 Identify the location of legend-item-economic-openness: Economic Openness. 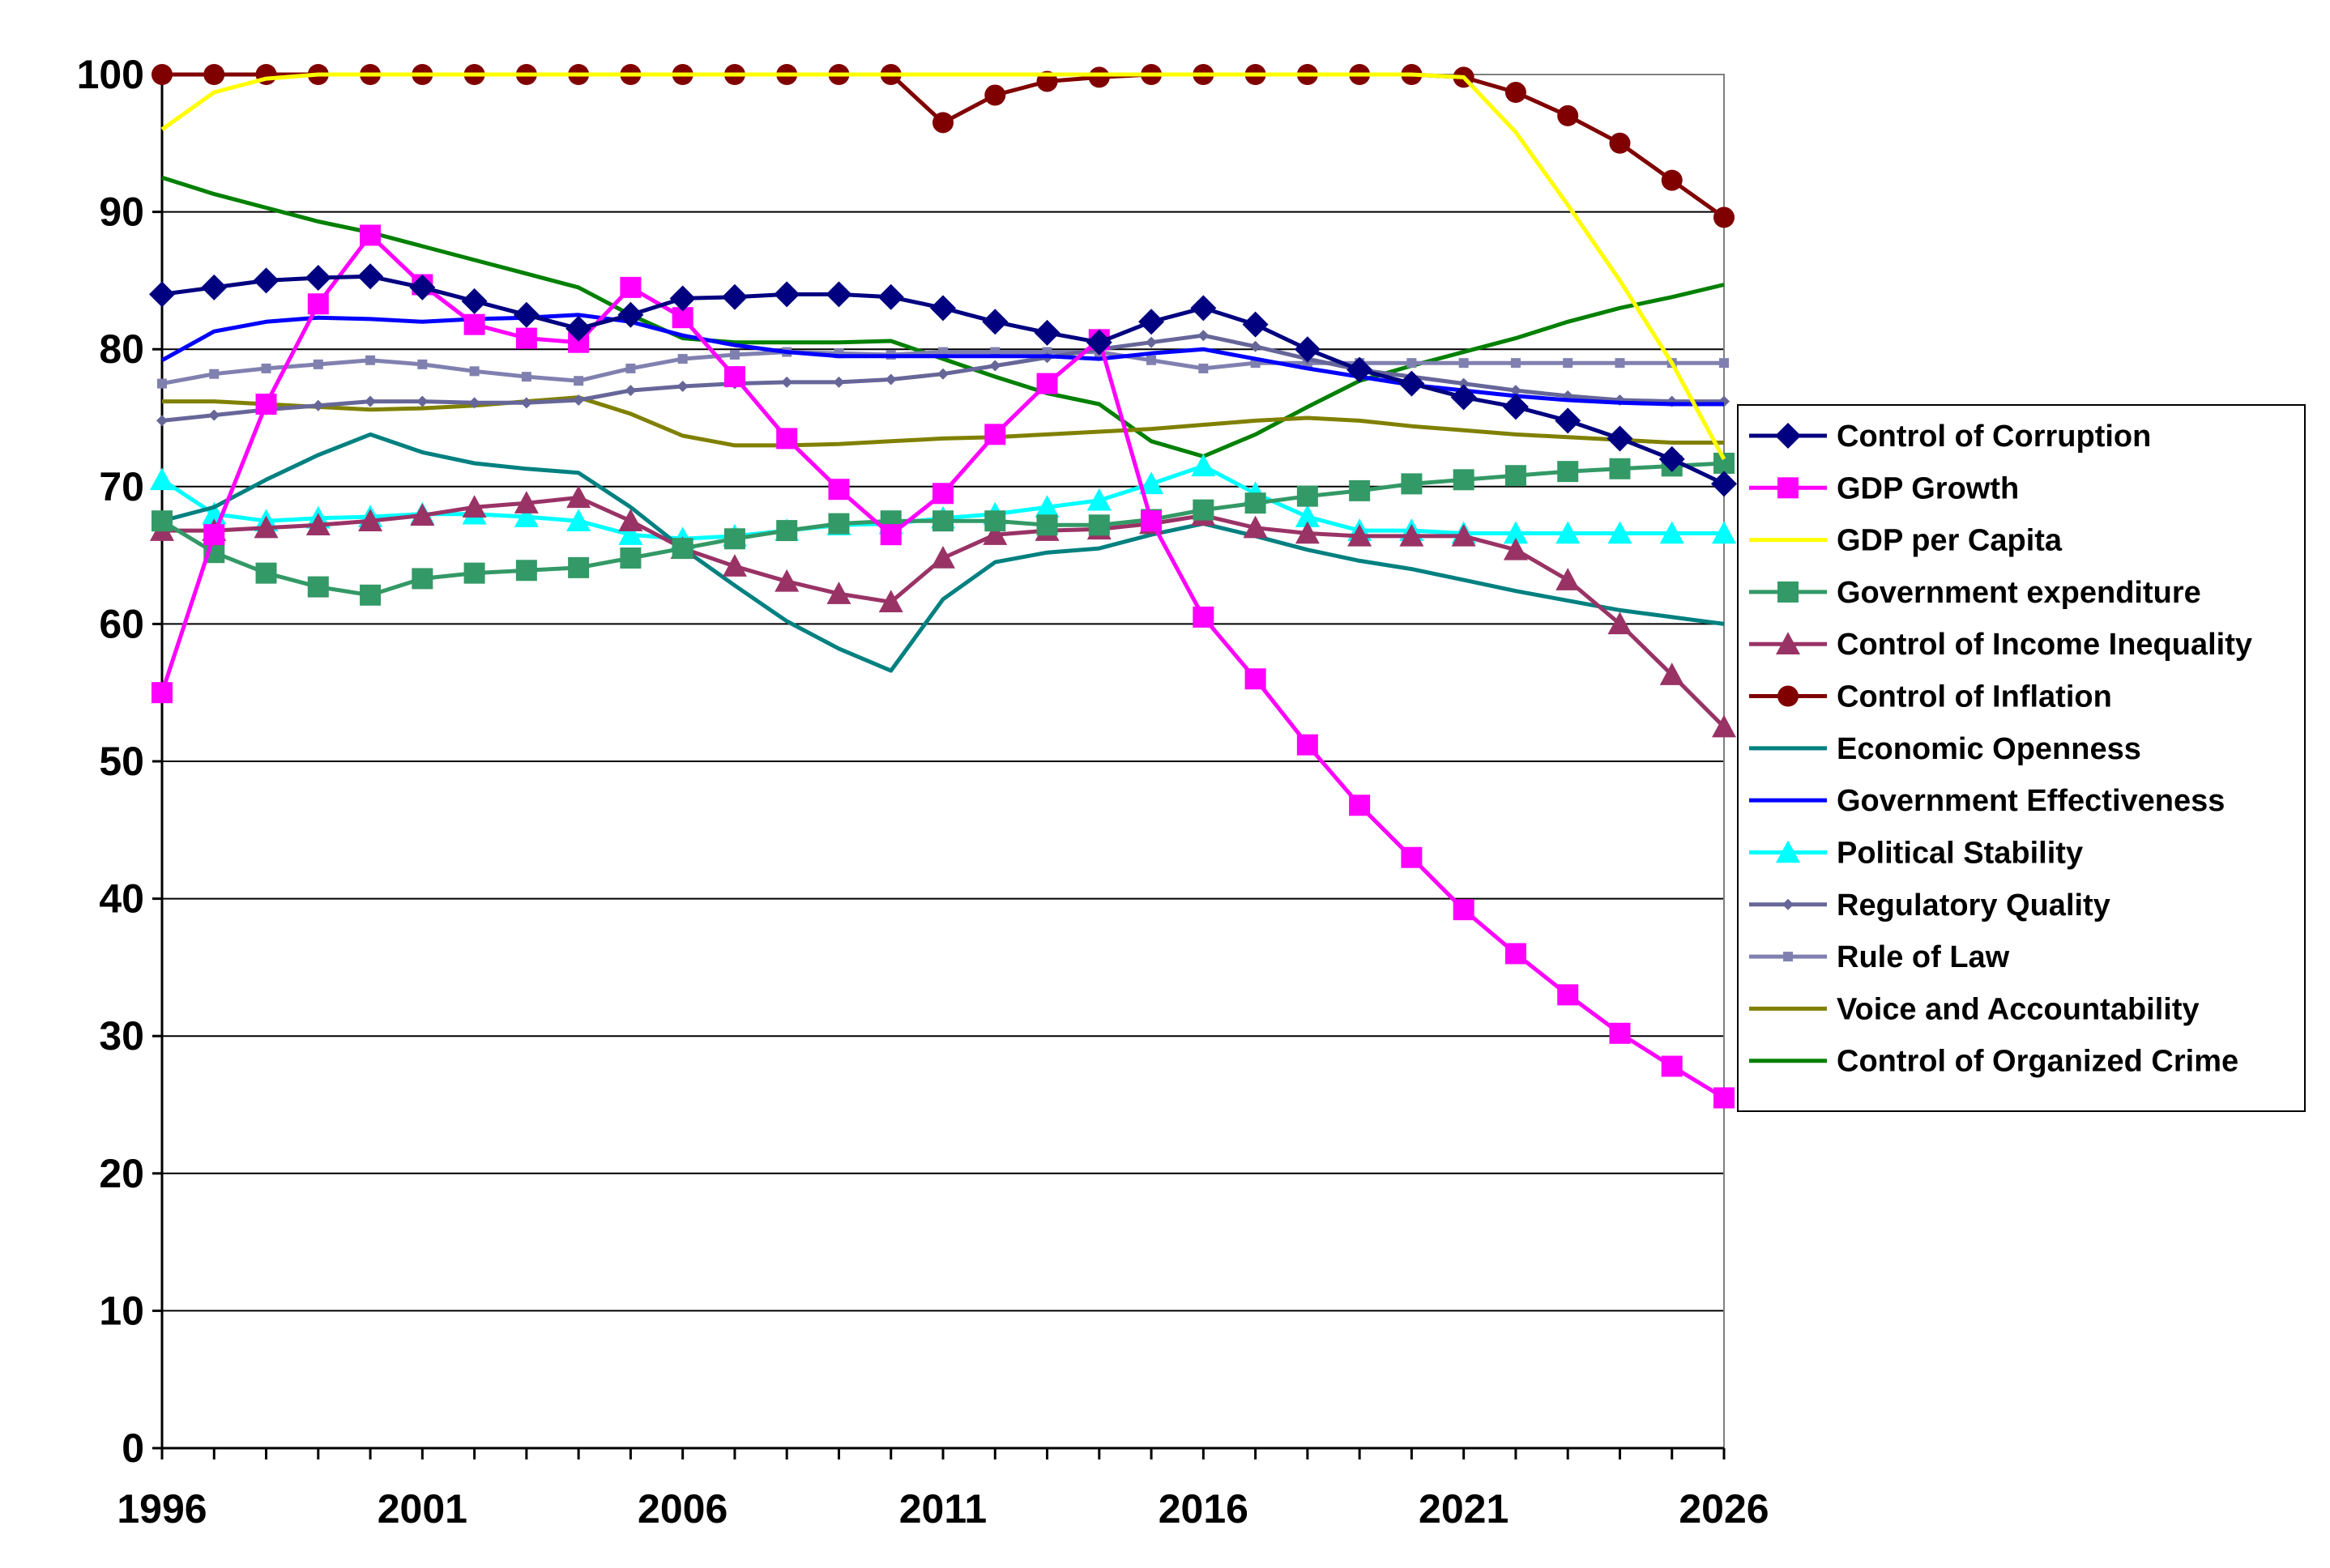
(1945, 749).